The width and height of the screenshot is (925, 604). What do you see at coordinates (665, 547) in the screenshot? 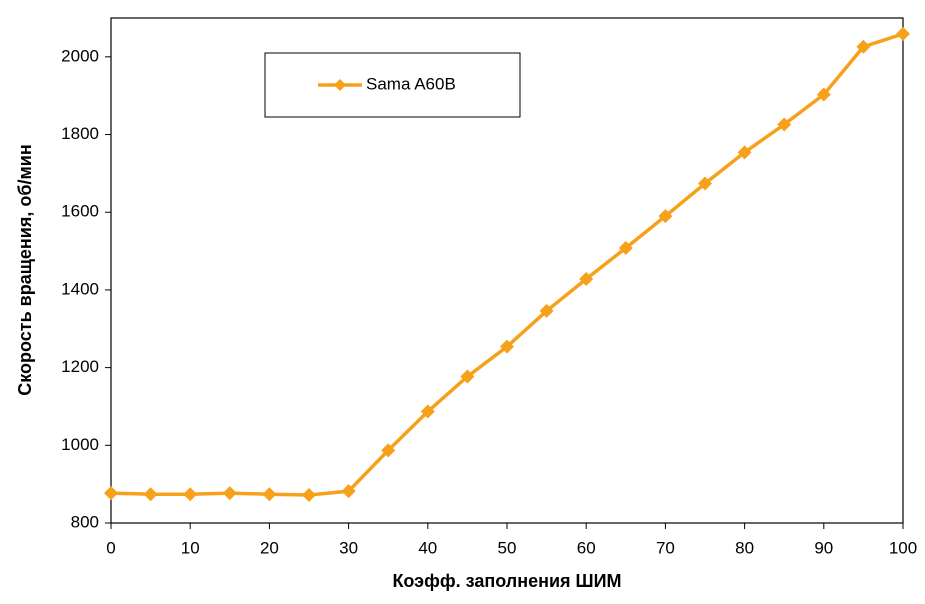
I see `x-tick-label: 70` at bounding box center [665, 547].